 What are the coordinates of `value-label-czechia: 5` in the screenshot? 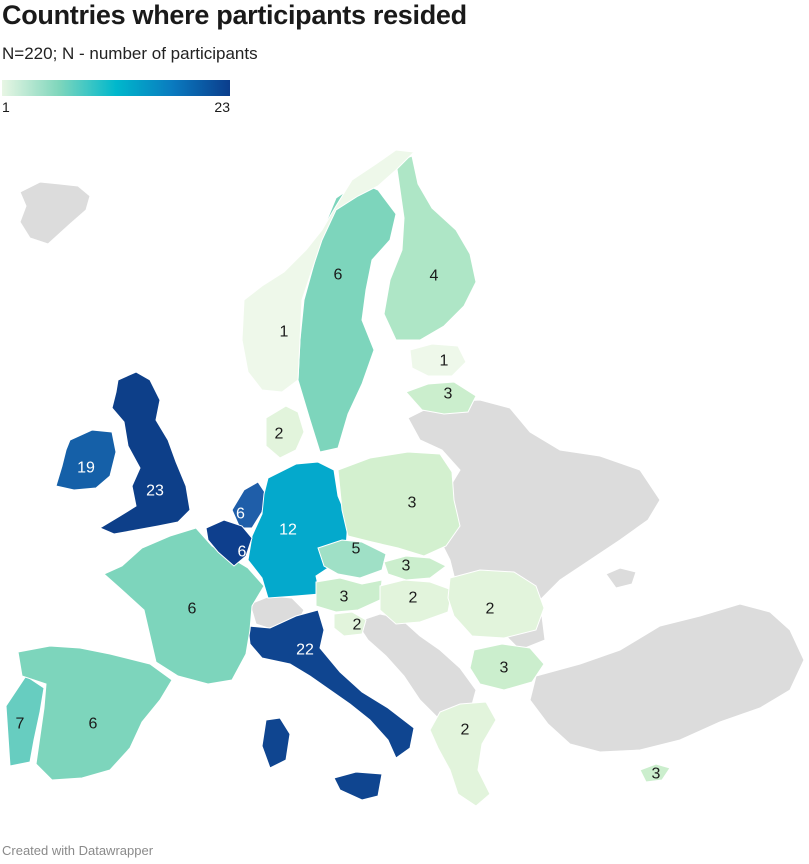 It's located at (356, 549).